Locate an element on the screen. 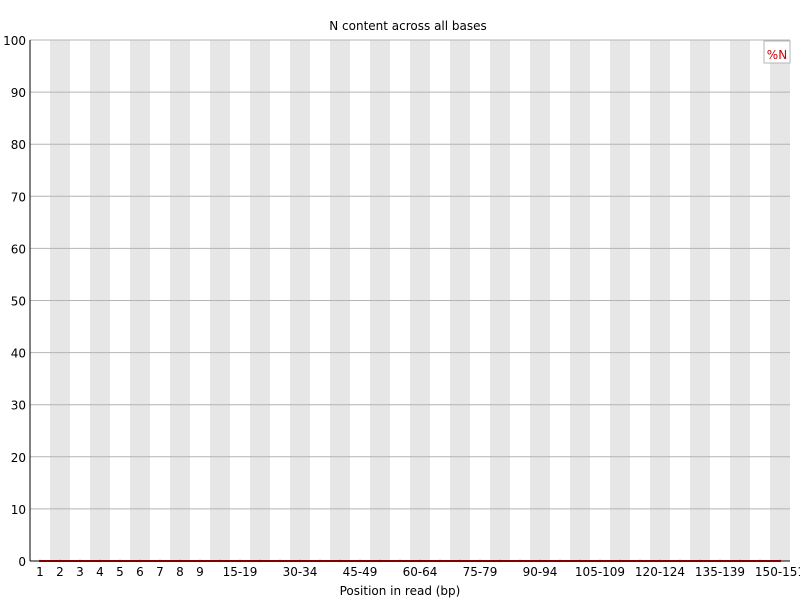 The width and height of the screenshot is (800, 604). y-tick-label: 90 is located at coordinates (18, 93).